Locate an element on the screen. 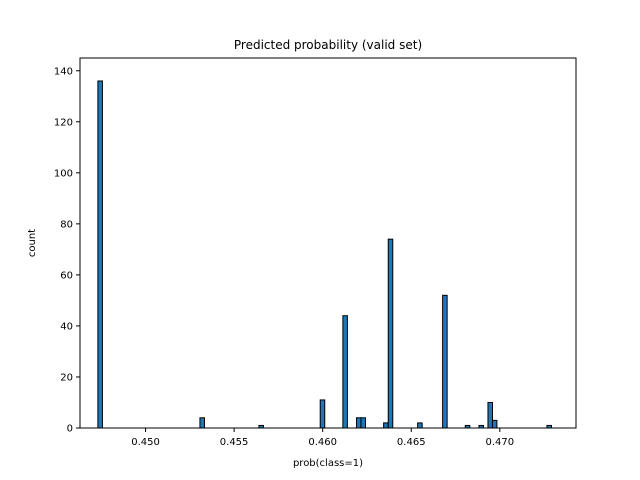 Image resolution: width=640 pixels, height=480 pixels. y-axis-ticks: 0 20 40 60 80 100 120 140 is located at coordinates (67, 250).